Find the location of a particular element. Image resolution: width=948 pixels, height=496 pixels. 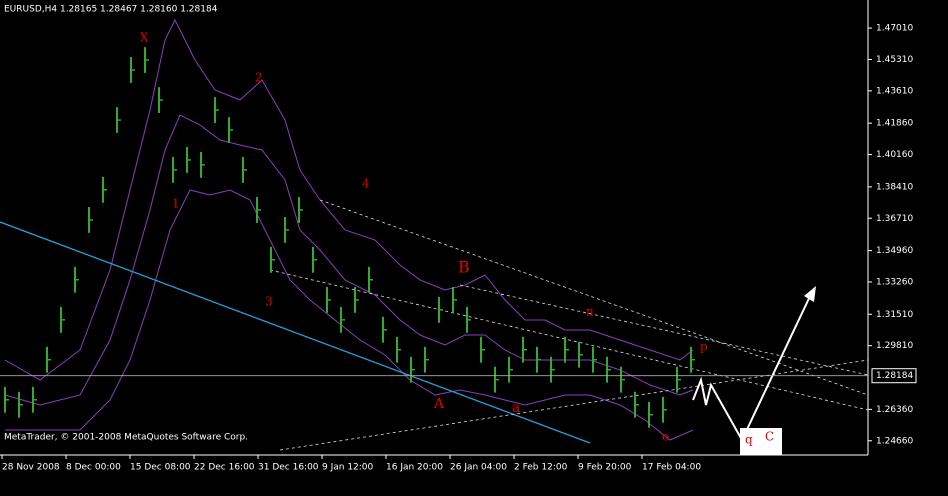

wave-label: 3 is located at coordinates (269, 302).